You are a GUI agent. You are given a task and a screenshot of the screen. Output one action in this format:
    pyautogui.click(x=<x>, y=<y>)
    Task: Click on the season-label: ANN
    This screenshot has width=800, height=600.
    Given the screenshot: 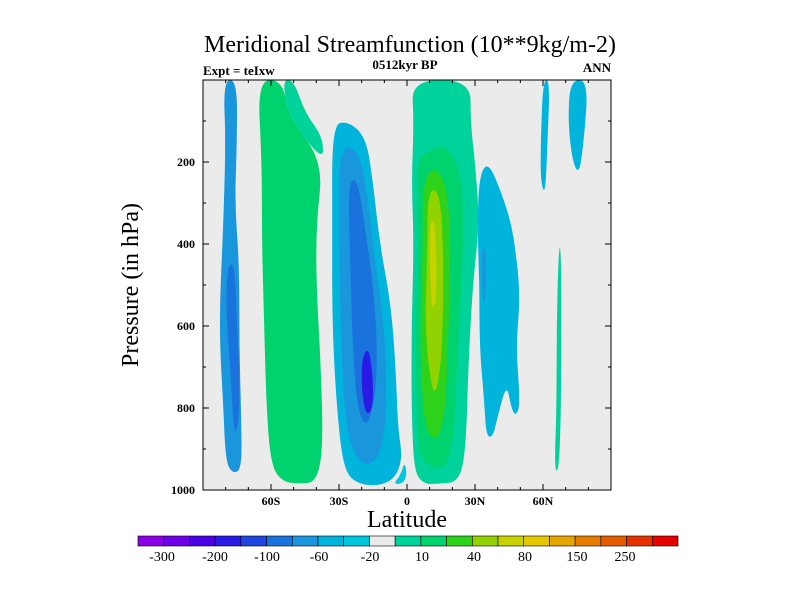 What is the action you would take?
    pyautogui.click(x=597, y=67)
    